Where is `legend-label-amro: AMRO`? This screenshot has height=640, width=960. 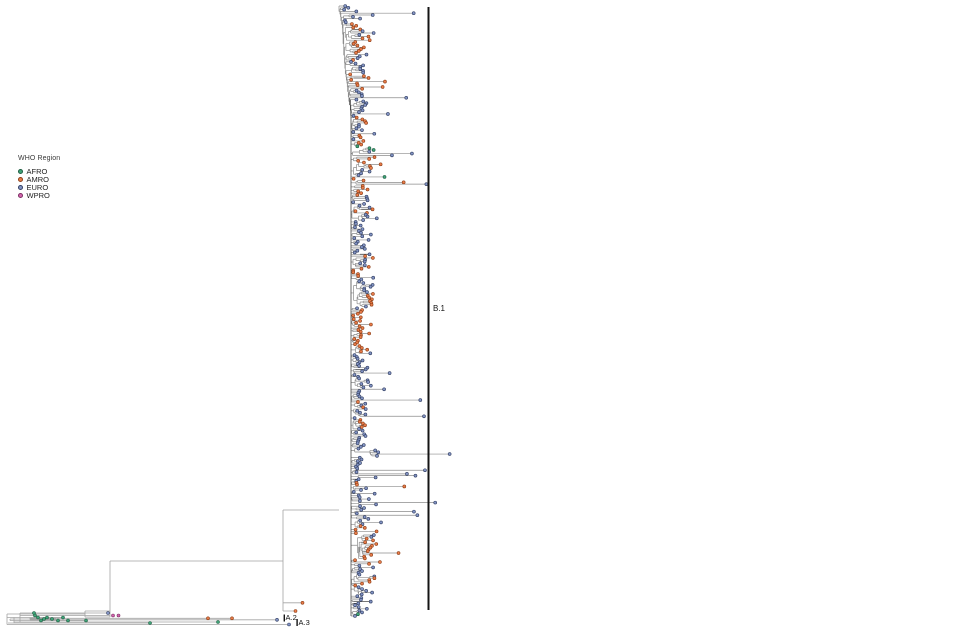 legend-label-amro: AMRO is located at coordinates (38, 179).